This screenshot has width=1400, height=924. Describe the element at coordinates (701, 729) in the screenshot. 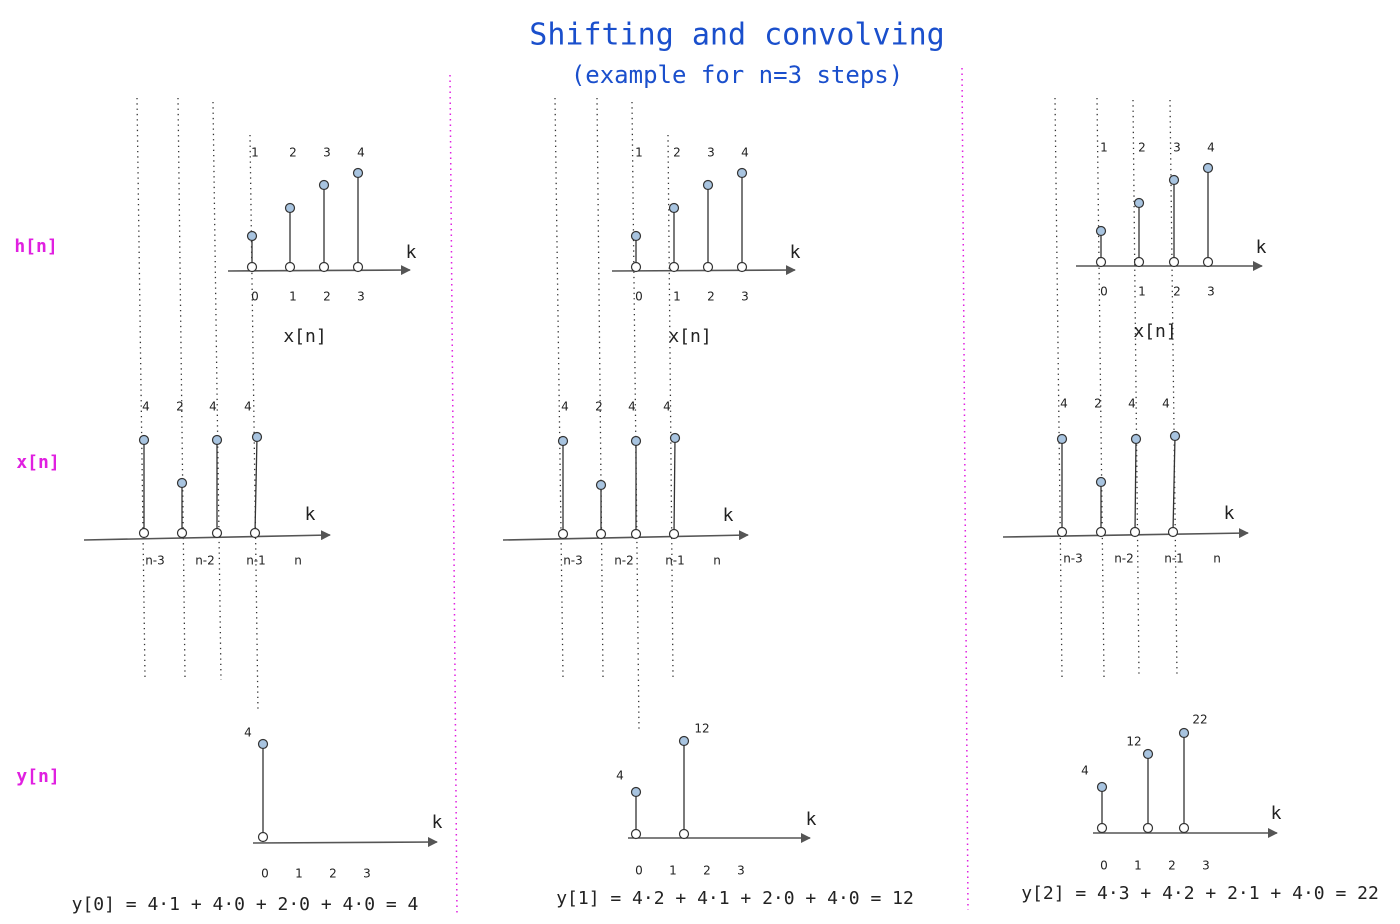

I see `value-label: 12` at that location.